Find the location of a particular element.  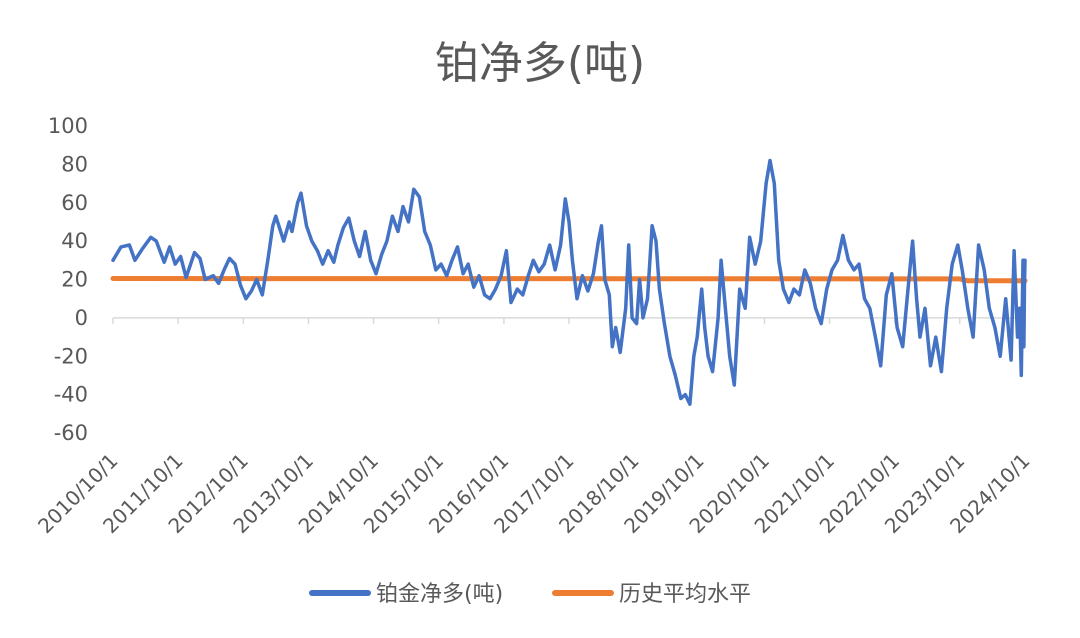

x-axis-tick-marks is located at coordinates (569, 320).